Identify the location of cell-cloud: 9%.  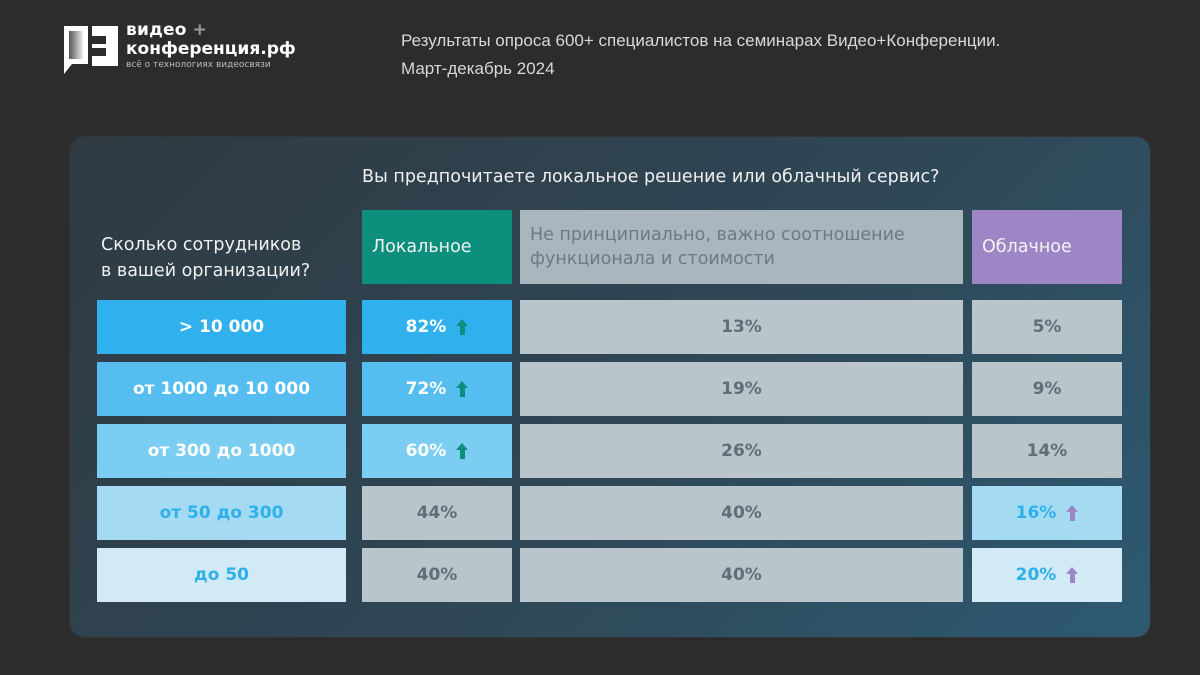
(1047, 389).